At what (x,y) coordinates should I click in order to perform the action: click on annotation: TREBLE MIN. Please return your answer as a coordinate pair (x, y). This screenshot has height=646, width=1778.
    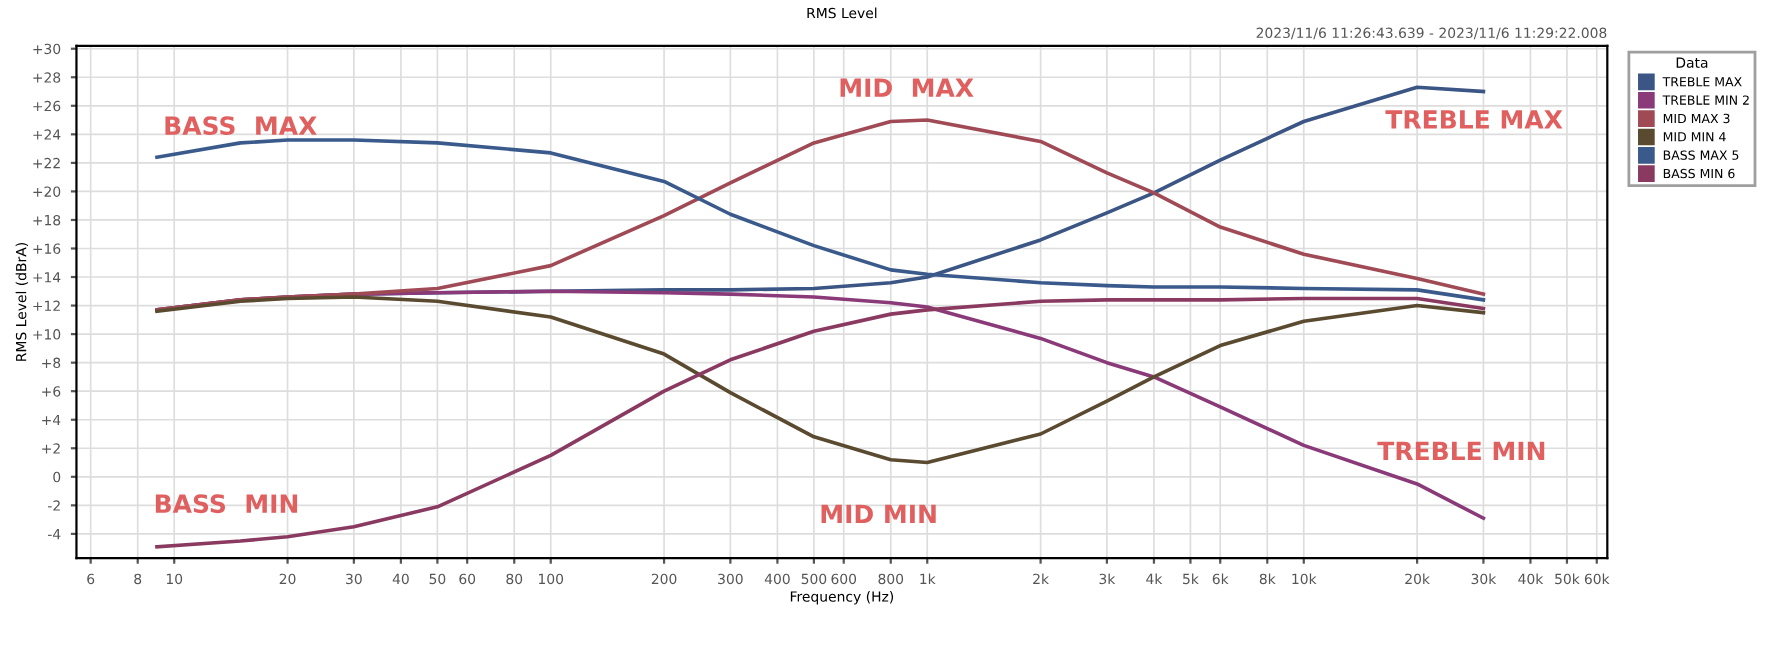
    Looking at the image, I should click on (1461, 451).